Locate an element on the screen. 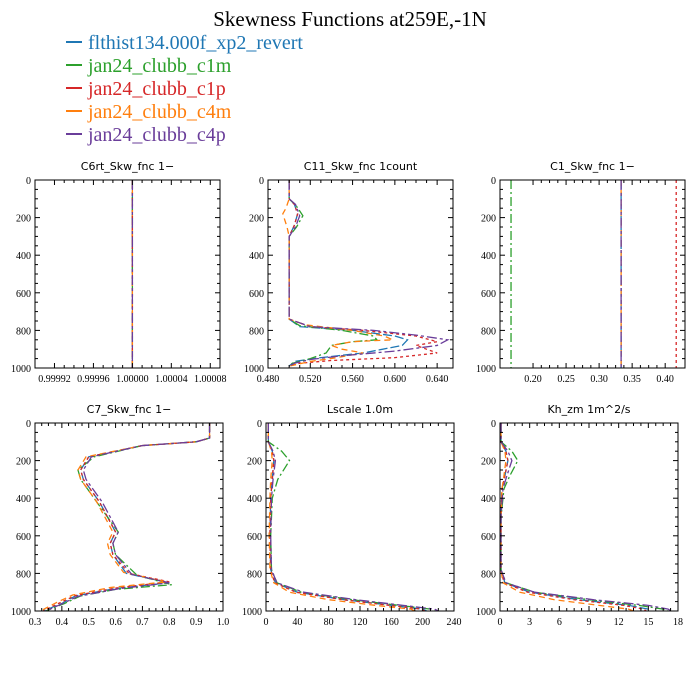 Image resolution: width=700 pixels, height=700 pixels. x-tick-label: 40 is located at coordinates (297, 622).